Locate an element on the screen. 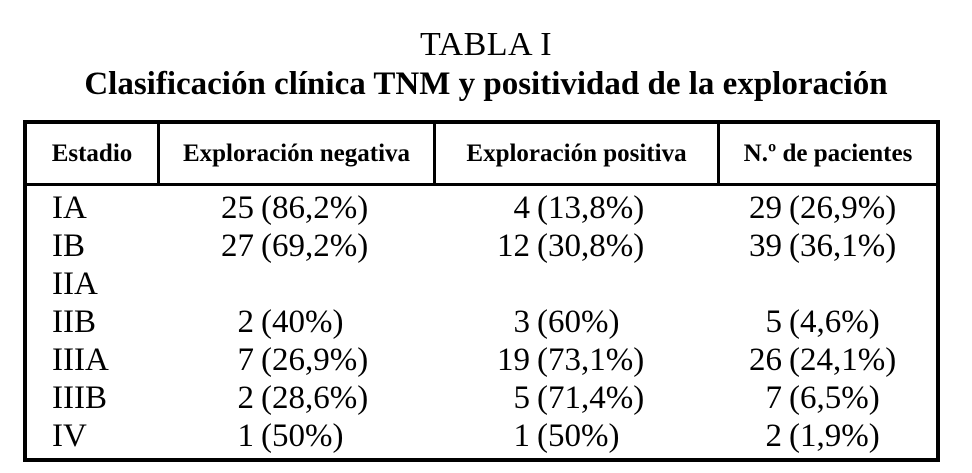  cell-n-pacientes is located at coordinates (828, 284).